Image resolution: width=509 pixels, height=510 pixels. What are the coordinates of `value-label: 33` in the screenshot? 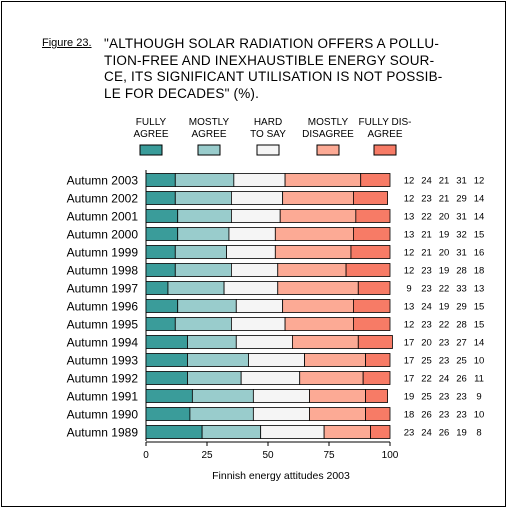 It's located at (461, 289).